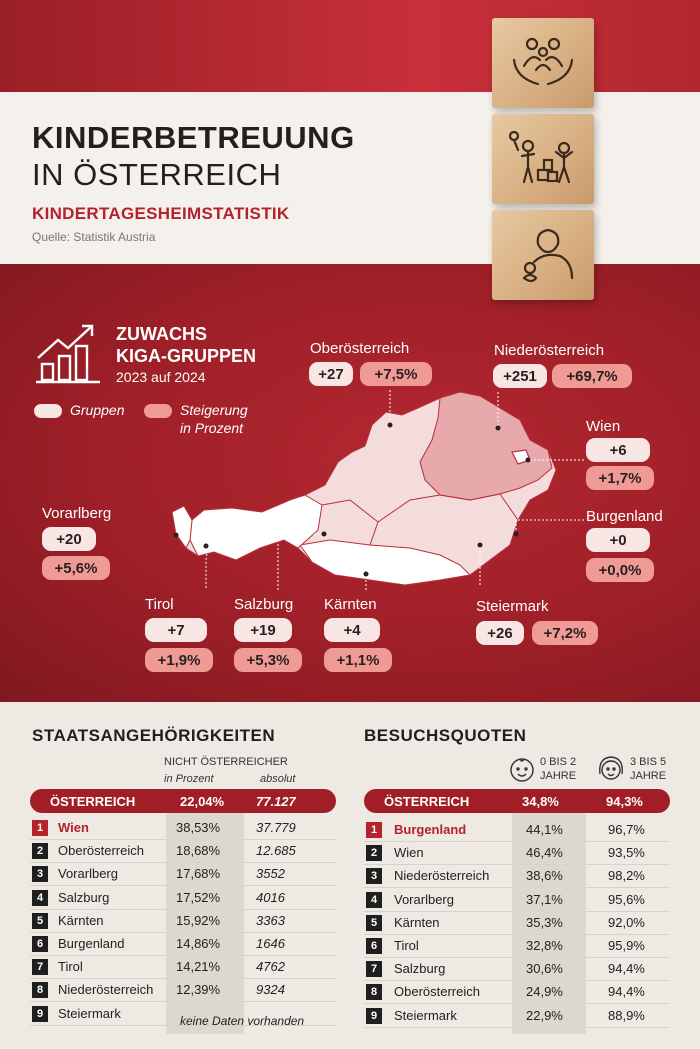  What do you see at coordinates (648, 762) in the screenshot?
I see `age-group-2: 3 BIS 5` at bounding box center [648, 762].